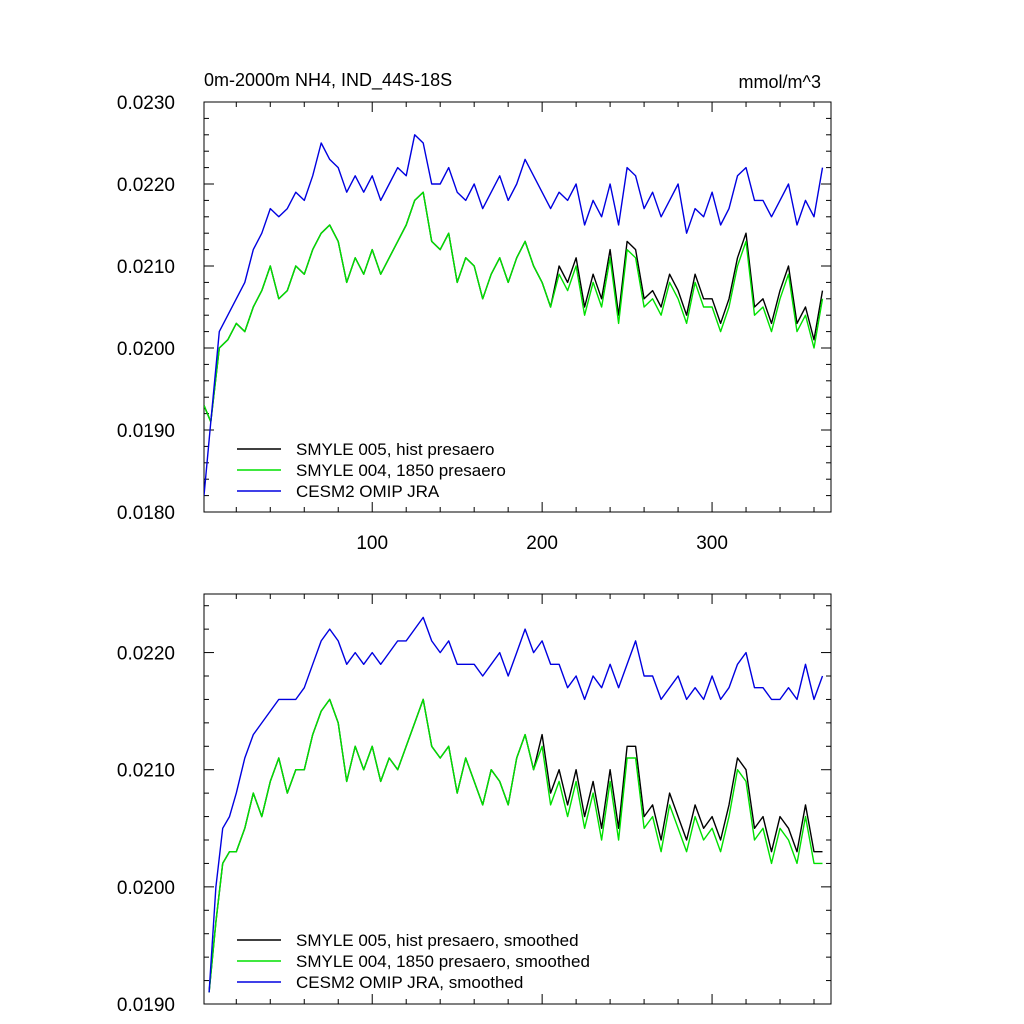  I want to click on y-tick-label: 0.0230, so click(146, 103).